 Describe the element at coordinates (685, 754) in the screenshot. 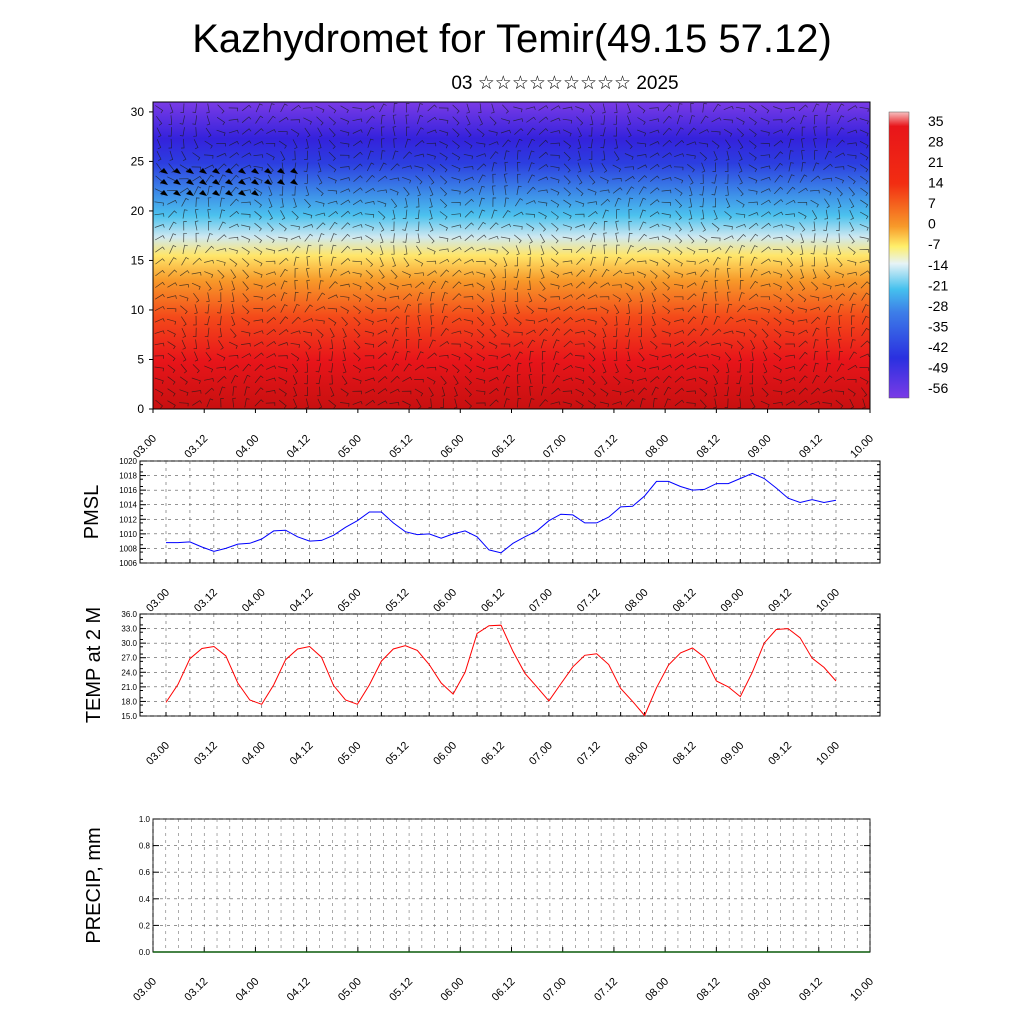

I see `temp2m-x-tick-label: 08.12` at that location.